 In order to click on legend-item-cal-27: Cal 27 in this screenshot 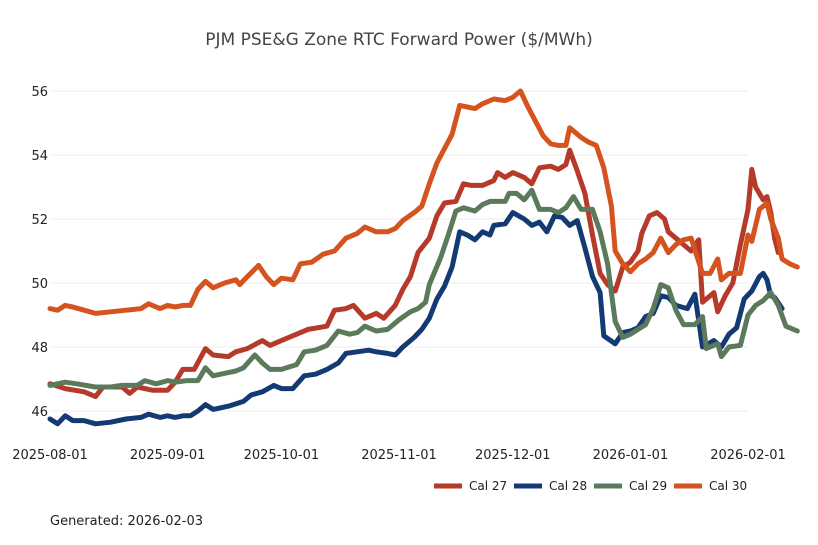, I will do `click(470, 486)`.